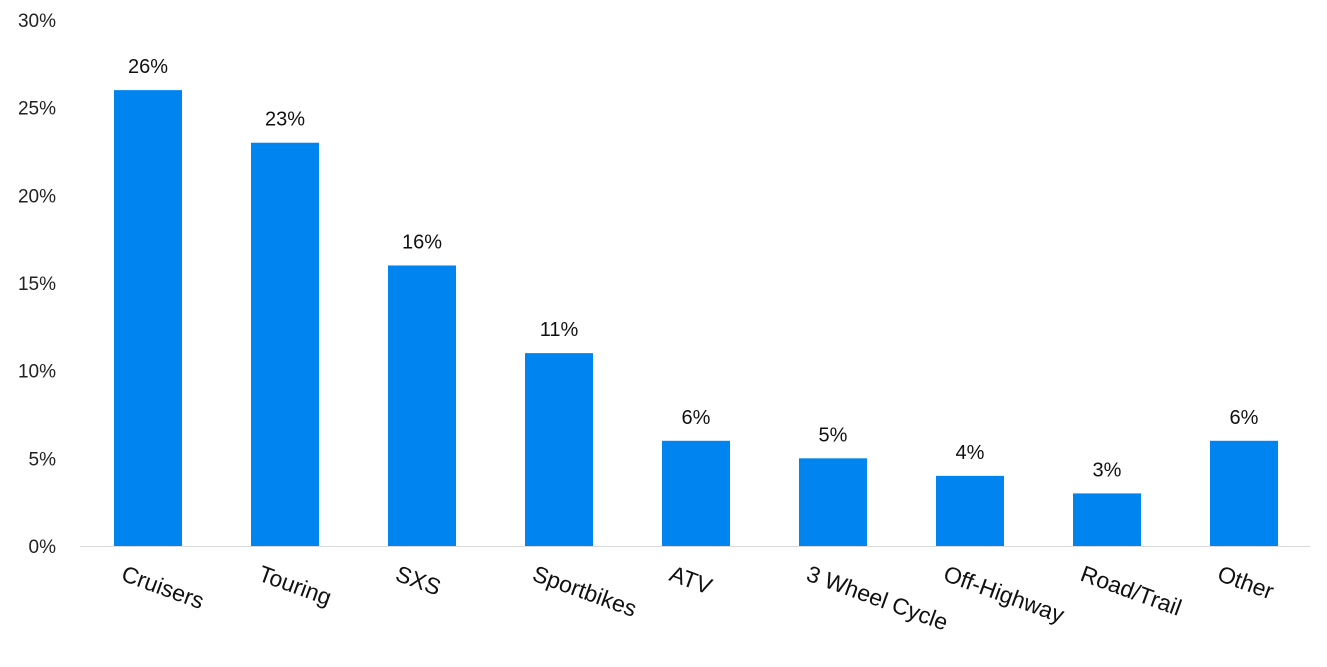  Describe the element at coordinates (1107, 470) in the screenshot. I see `data-label: 3%` at that location.